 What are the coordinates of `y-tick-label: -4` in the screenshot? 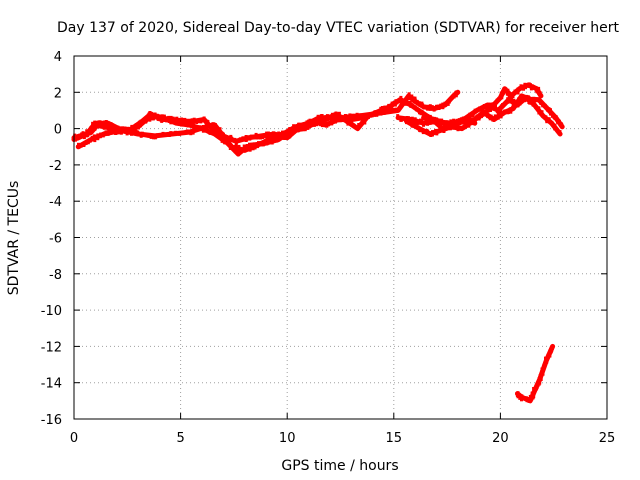 It's located at (55, 202).